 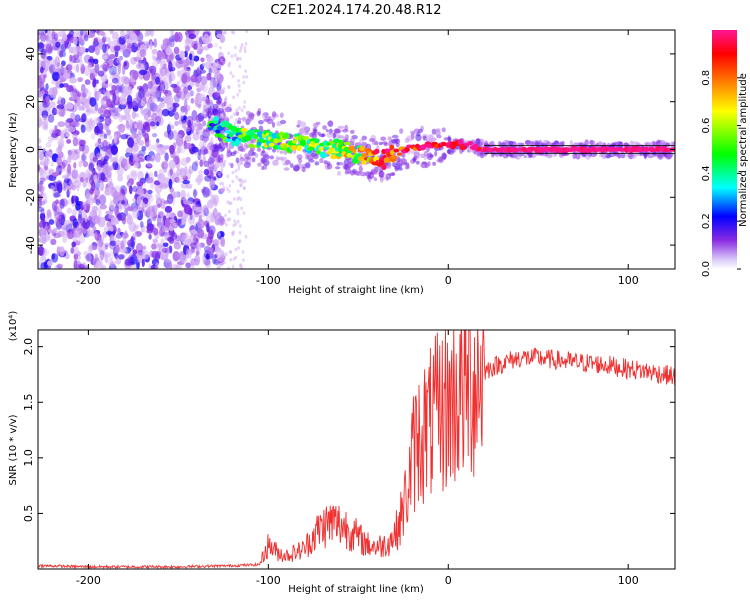 I want to click on colorbar-tick-label: 0.4, so click(x=706, y=173).